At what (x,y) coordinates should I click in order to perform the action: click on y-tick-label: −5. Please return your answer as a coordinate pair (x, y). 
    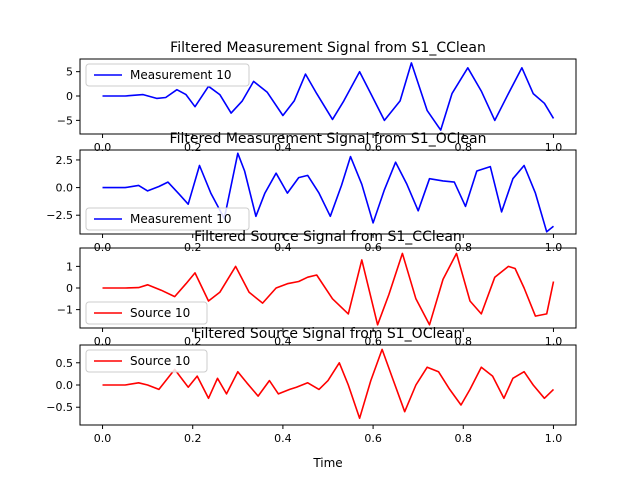
    Looking at the image, I should click on (65, 120).